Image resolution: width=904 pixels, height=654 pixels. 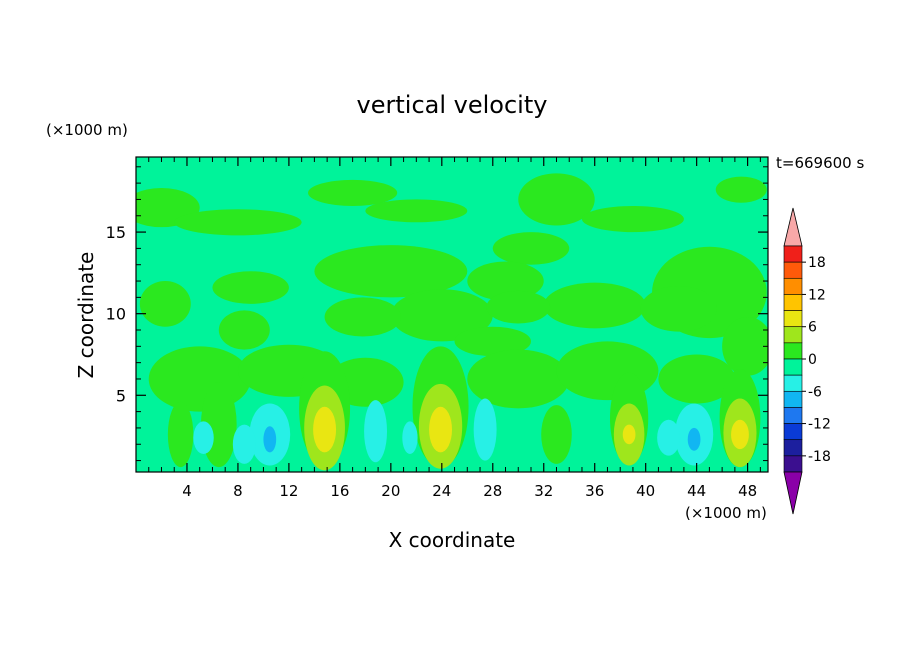 What do you see at coordinates (452, 540) in the screenshot?
I see `x-axis-title: X coordinate` at bounding box center [452, 540].